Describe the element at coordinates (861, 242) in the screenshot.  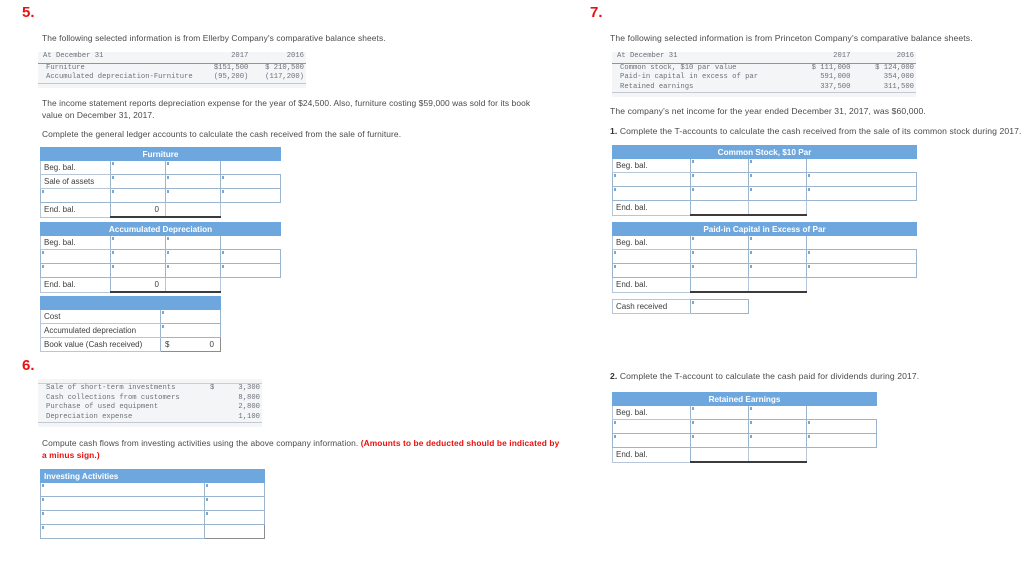
I see `row-spacer` at that location.